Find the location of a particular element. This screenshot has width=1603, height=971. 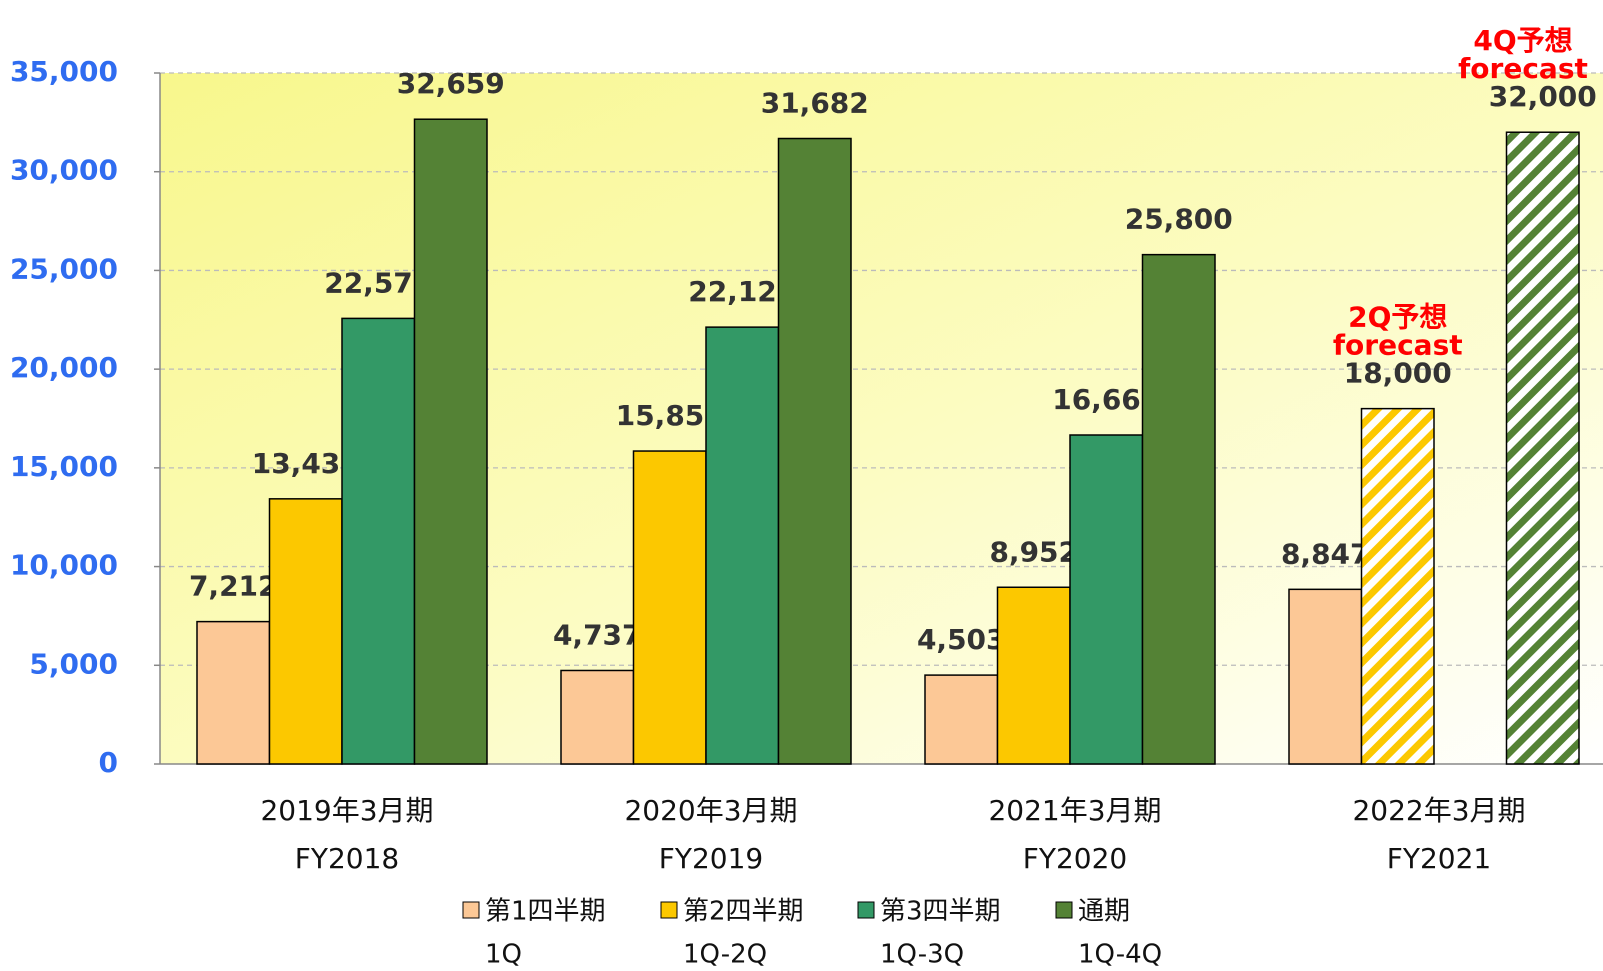

legend-label: 1Q-4Q is located at coordinates (1120, 954).